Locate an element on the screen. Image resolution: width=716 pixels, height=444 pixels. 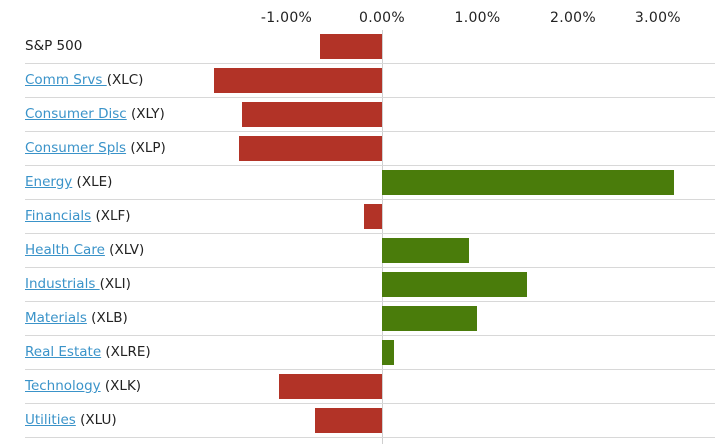
x-tick-label: 1.00% is located at coordinates (477, 18).